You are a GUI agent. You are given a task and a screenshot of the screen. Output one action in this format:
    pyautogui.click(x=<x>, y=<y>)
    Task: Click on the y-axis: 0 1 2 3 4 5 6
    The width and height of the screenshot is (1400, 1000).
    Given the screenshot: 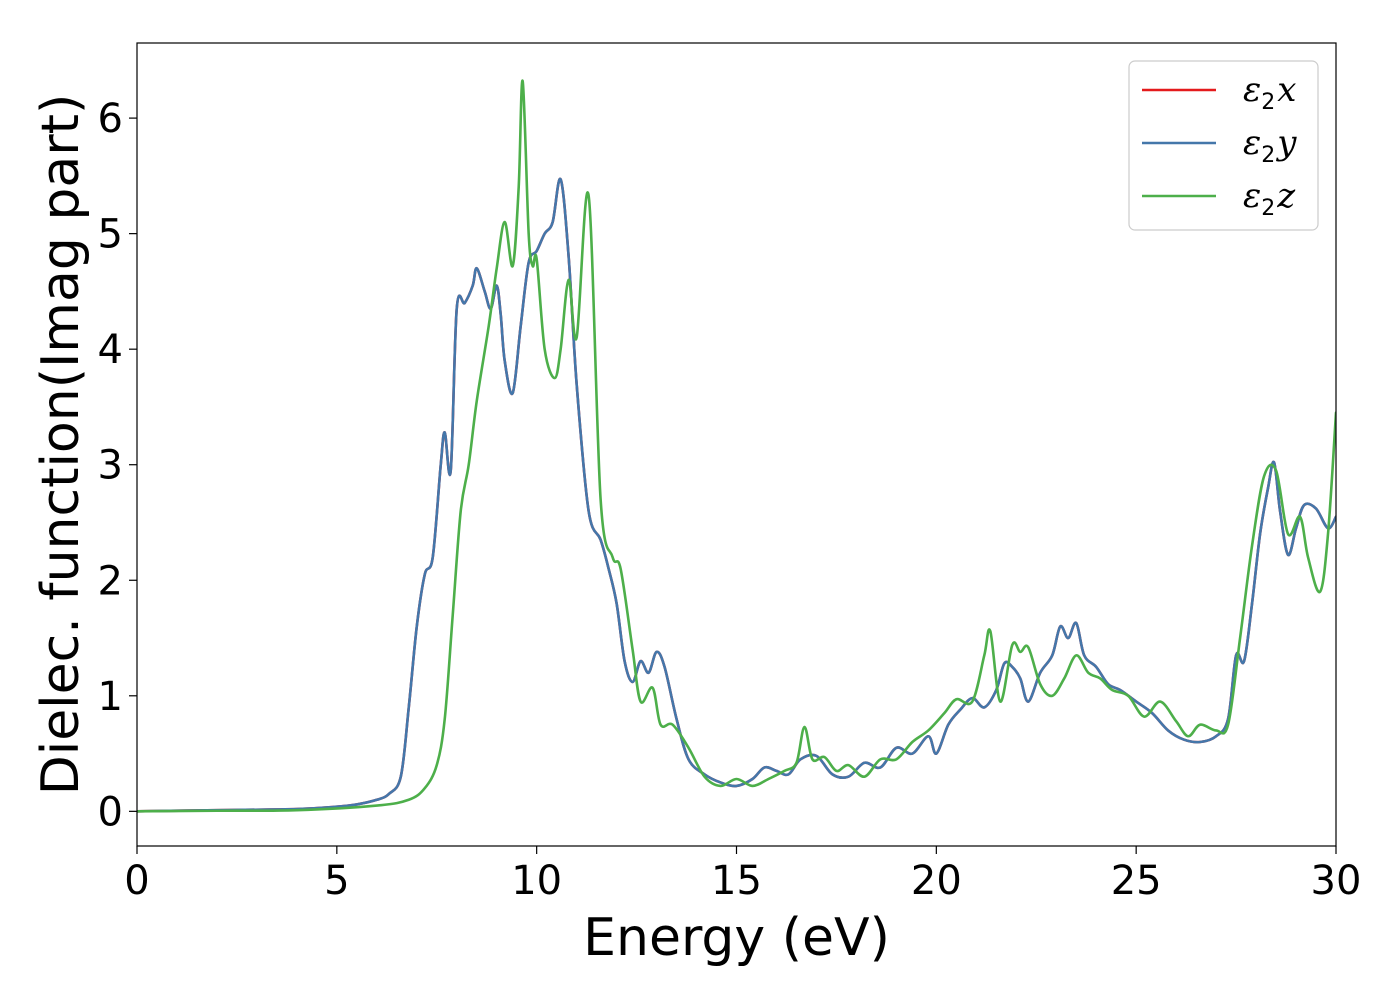 What is the action you would take?
    pyautogui.click(x=117, y=465)
    